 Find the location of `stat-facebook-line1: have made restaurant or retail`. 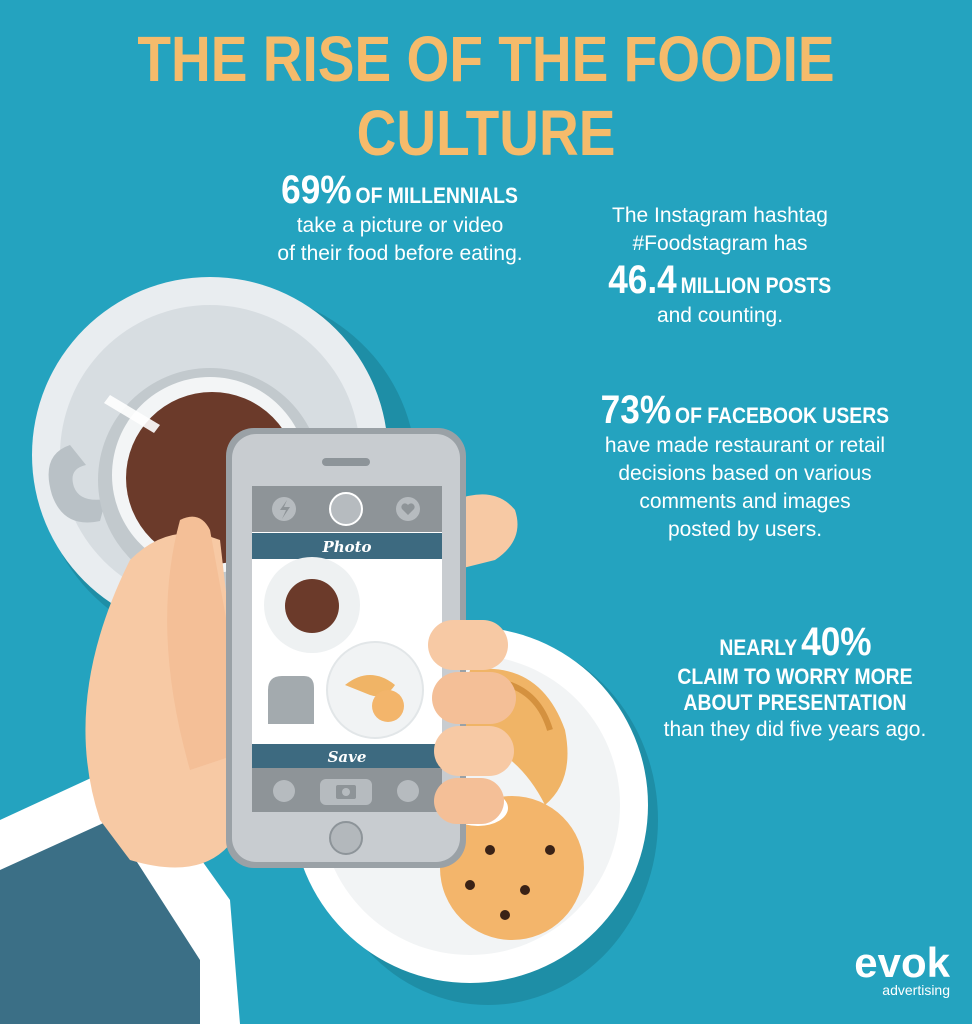

stat-facebook-line1: have made restaurant or retail is located at coordinates (745, 445).